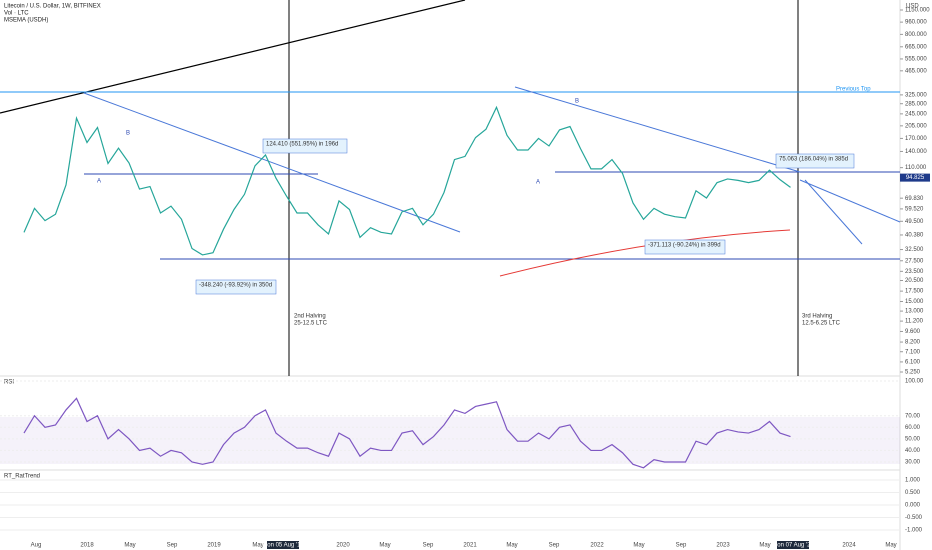  What do you see at coordinates (849, 546) in the screenshot?
I see `x-tick-label: 2024` at bounding box center [849, 546].